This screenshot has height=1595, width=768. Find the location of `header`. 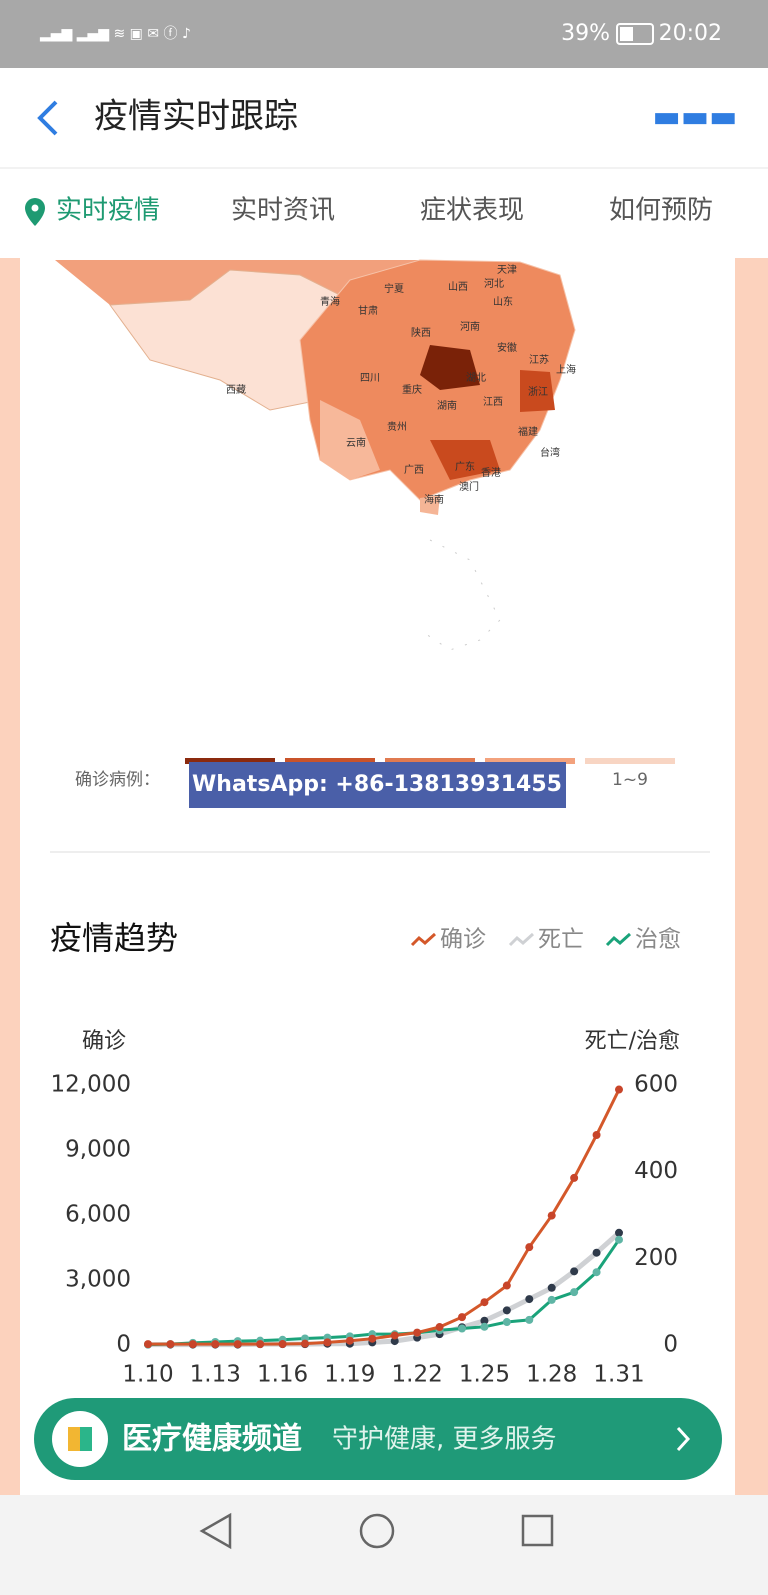

header is located at coordinates (384, 118).